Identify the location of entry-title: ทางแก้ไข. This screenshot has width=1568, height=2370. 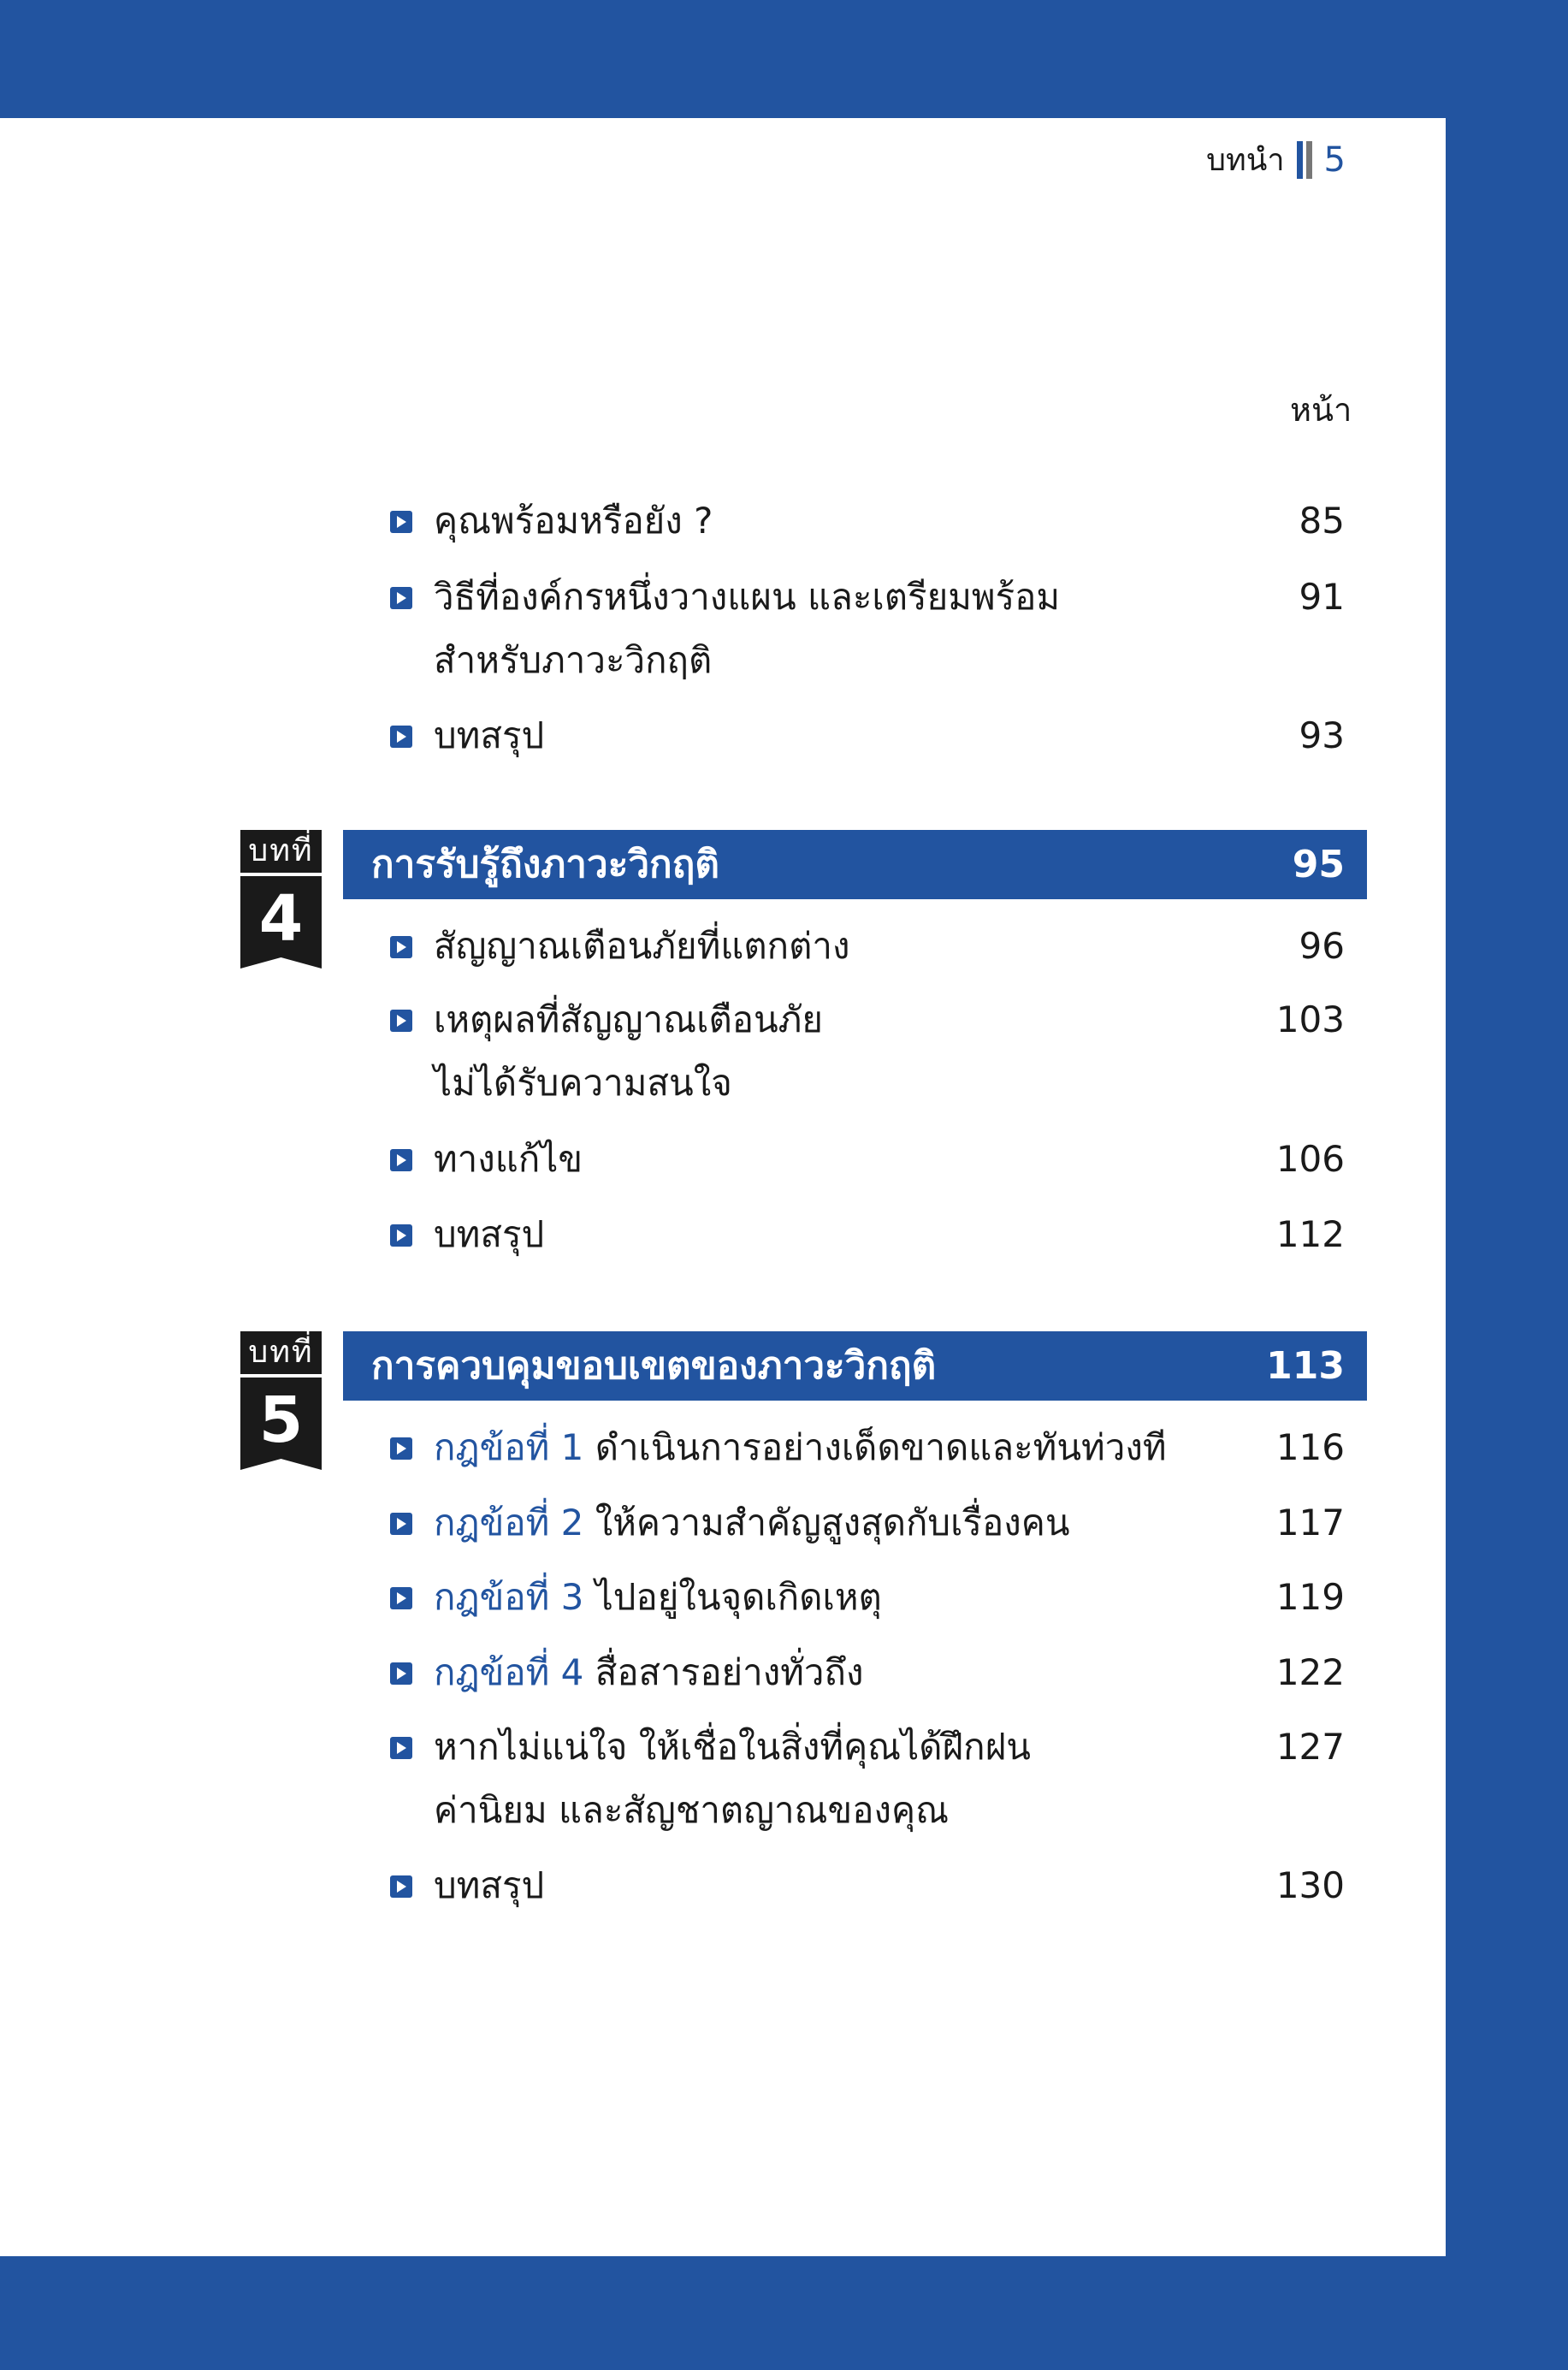
(508, 1159).